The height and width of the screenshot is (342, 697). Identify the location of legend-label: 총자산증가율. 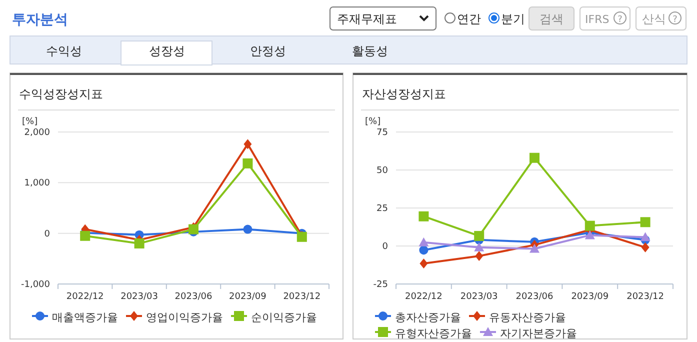
(428, 317).